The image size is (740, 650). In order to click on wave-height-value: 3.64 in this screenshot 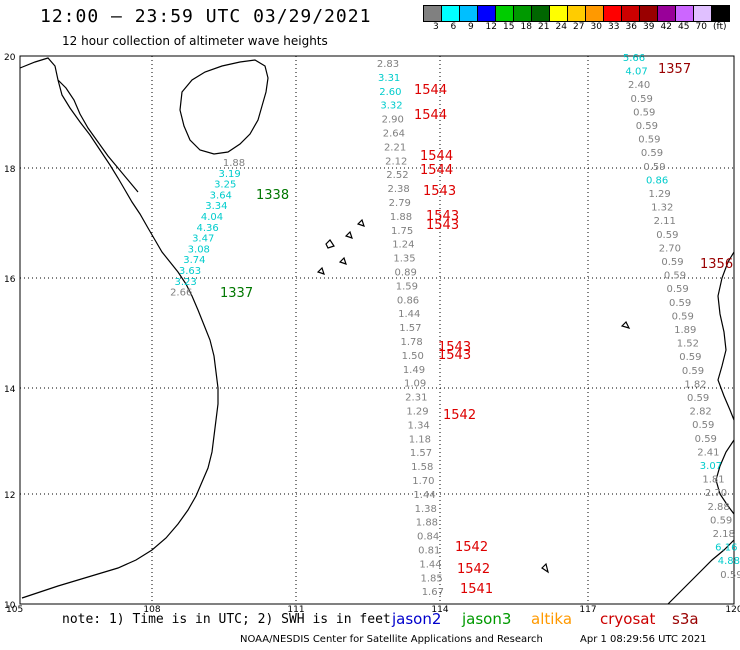, I will do `click(221, 195)`.